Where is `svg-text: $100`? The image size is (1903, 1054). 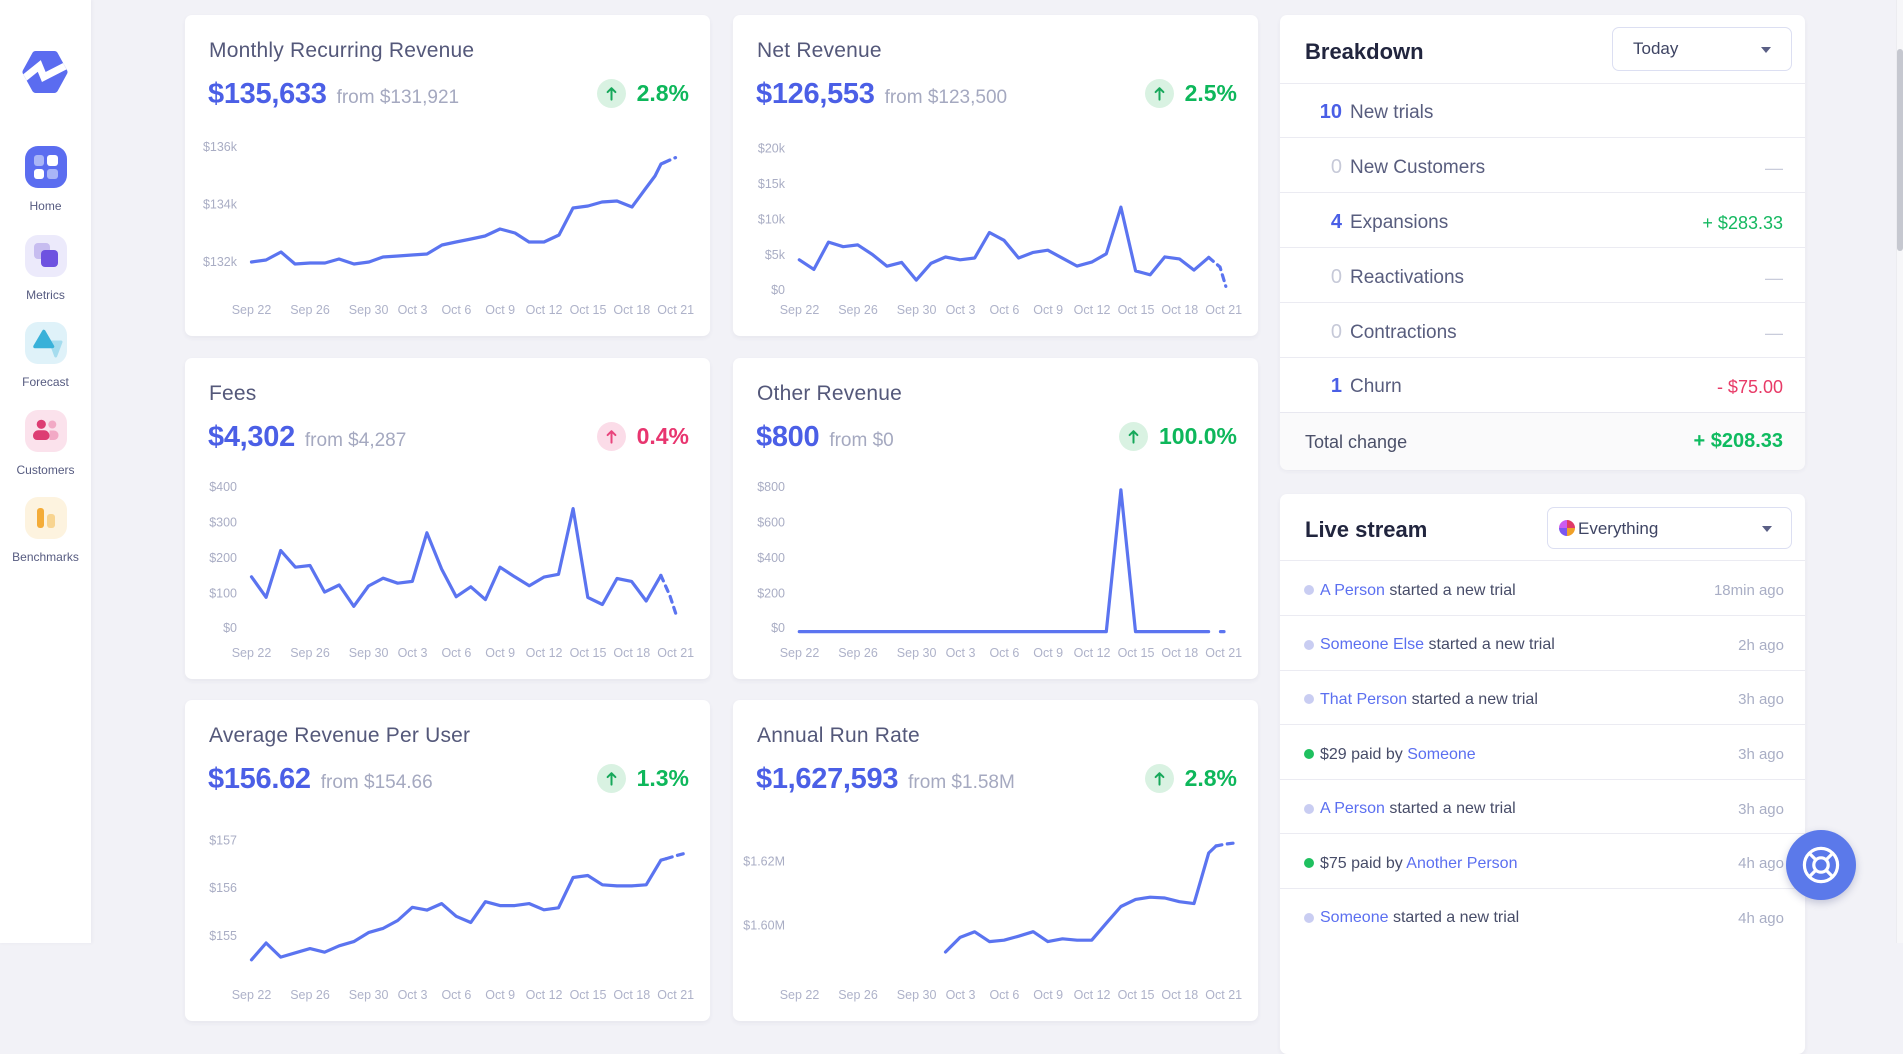 svg-text: $100 is located at coordinates (223, 593).